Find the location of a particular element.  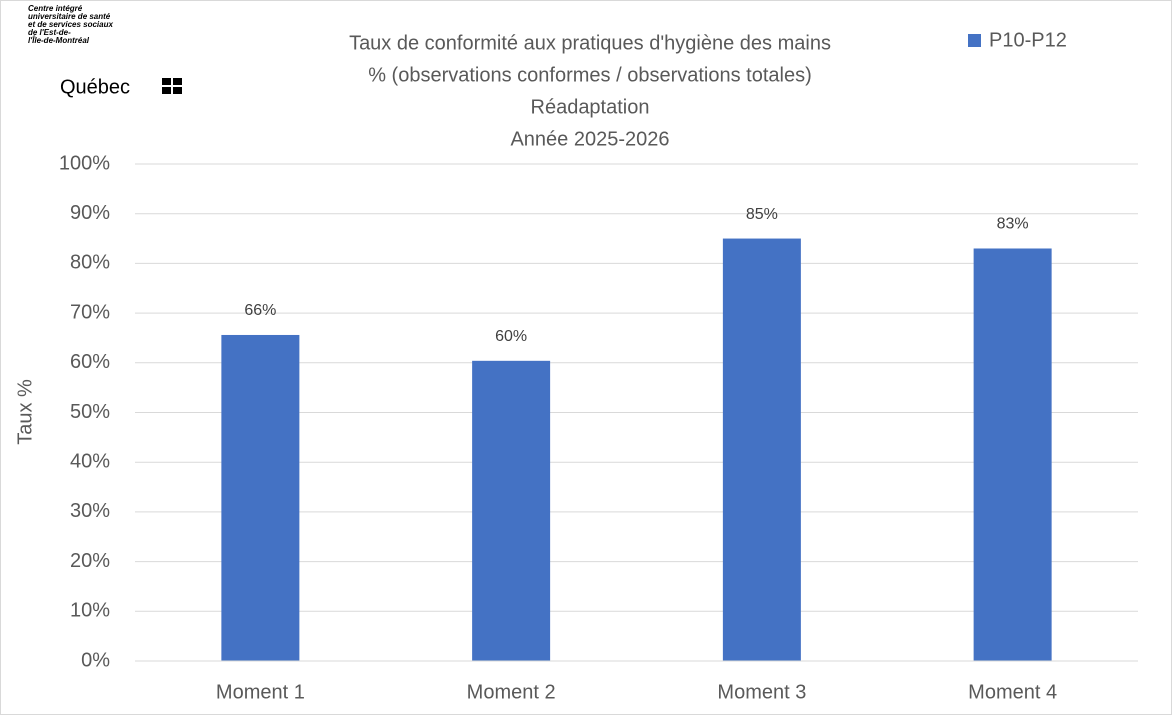

data-label: 83% is located at coordinates (1013, 224).